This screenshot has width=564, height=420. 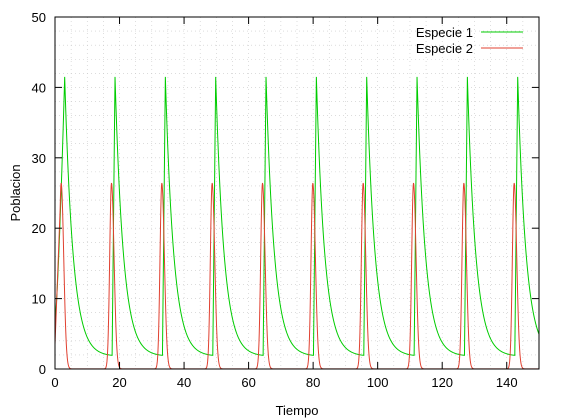 I want to click on x-tick-label: 140, so click(x=507, y=382).